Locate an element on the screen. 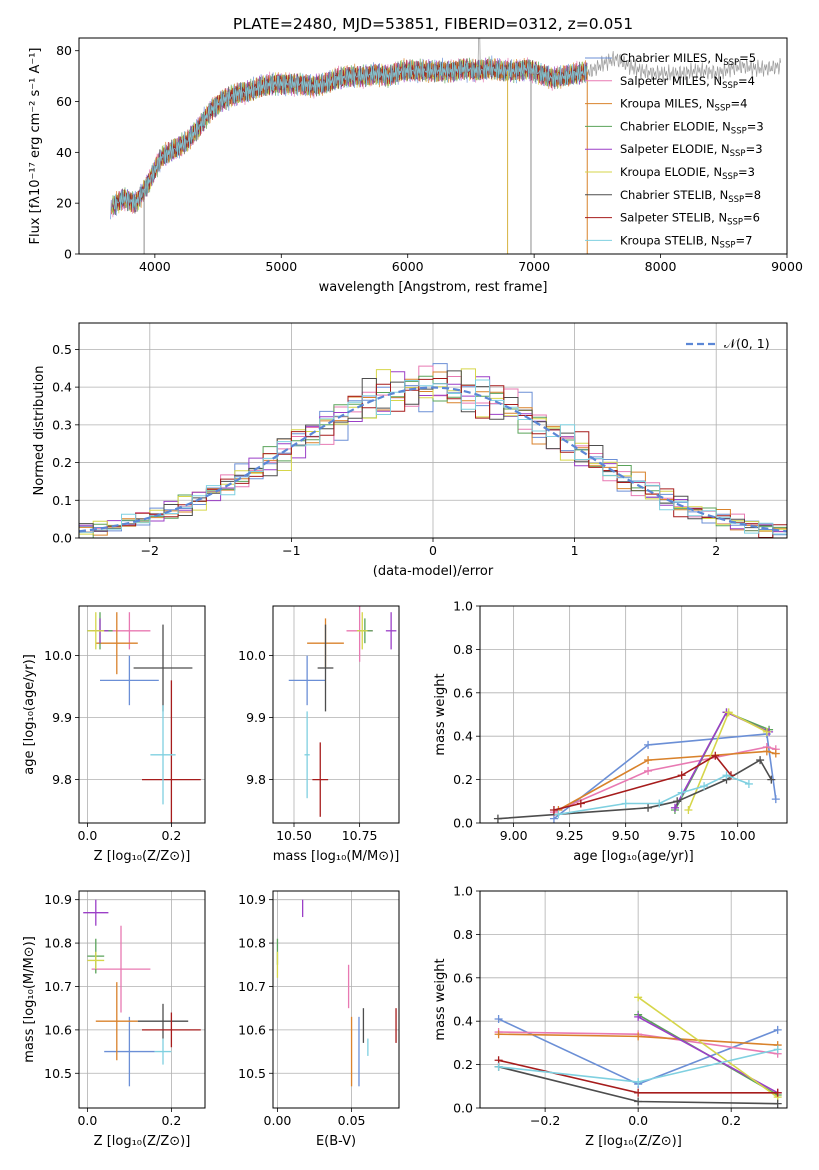  x-tick-label: 10.50 is located at coordinates (294, 835).